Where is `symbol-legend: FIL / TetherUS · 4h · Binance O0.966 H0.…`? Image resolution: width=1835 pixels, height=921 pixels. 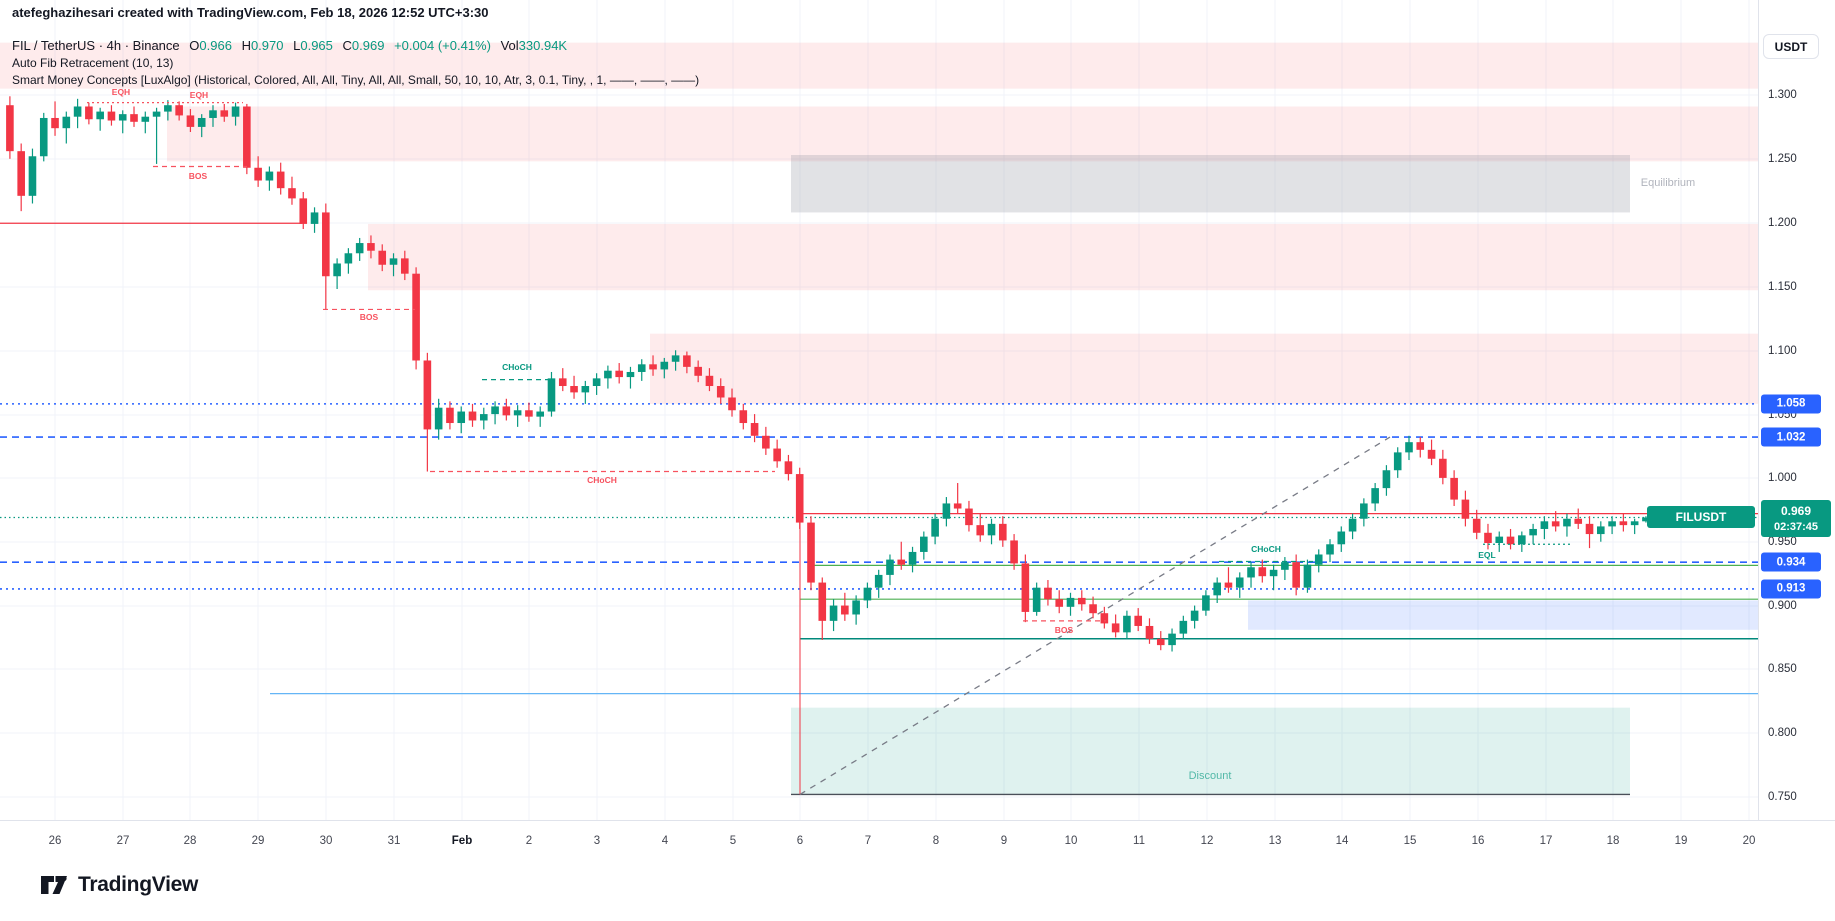
symbol-legend: FIL / TetherUS · 4h · Binance O0.966 H0.… is located at coordinates (355, 45).